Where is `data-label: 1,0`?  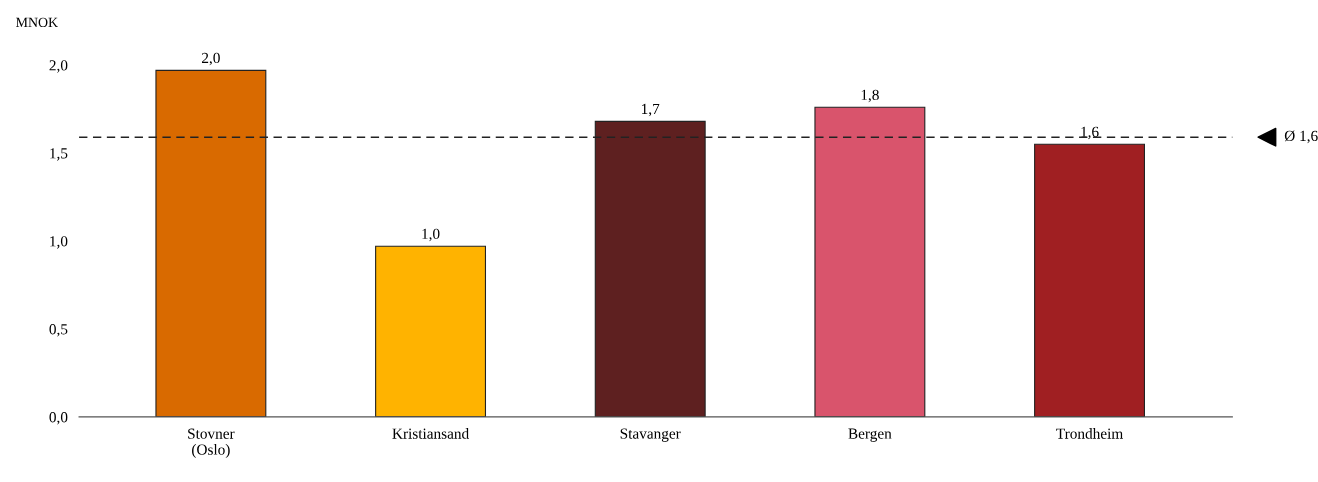 data-label: 1,0 is located at coordinates (431, 235).